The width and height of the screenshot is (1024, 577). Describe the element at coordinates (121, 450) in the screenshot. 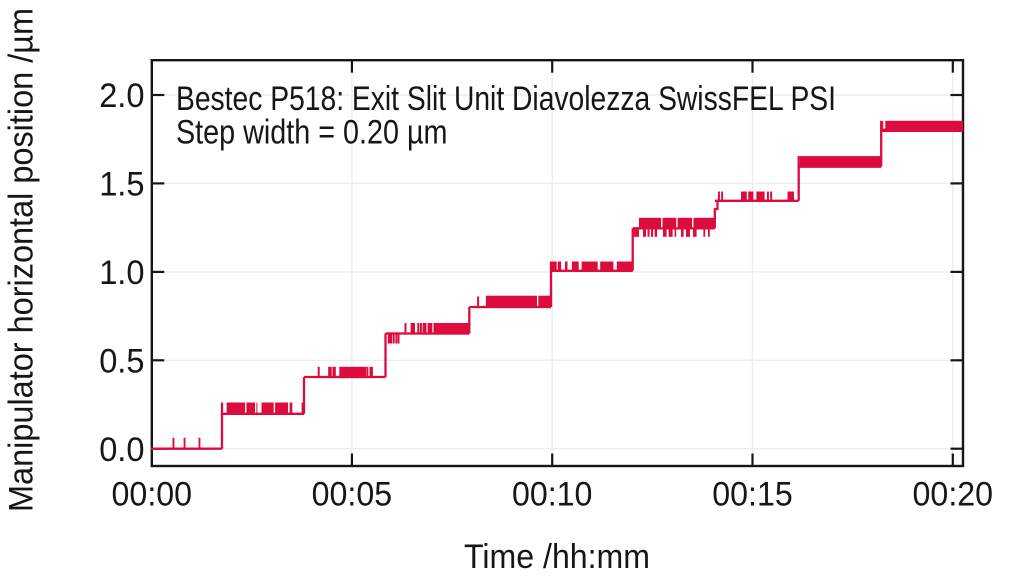

I see `svg-text: 0.0` at that location.